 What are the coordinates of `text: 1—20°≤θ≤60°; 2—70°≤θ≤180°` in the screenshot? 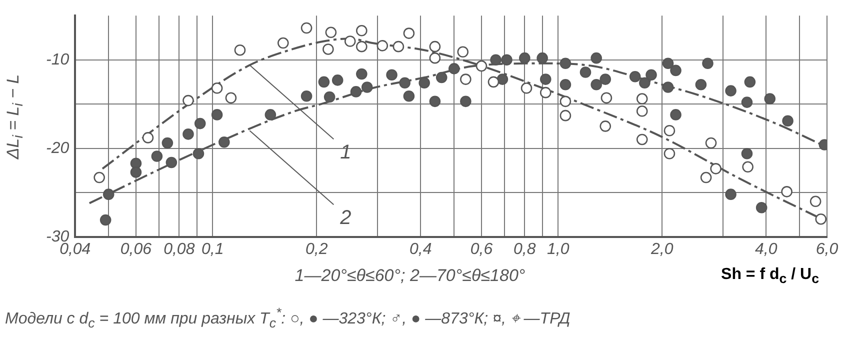 It's located at (410, 276).